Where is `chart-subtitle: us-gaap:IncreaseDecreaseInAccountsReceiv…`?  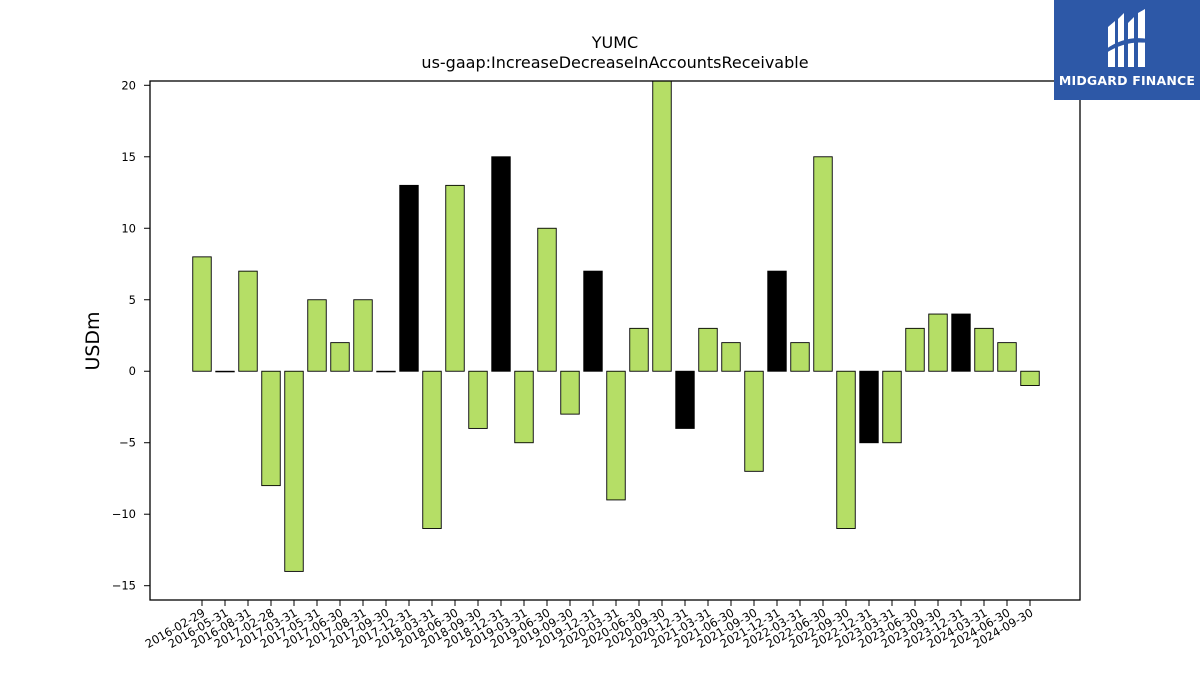
chart-subtitle: us-gaap:IncreaseDecreaseInAccountsReceiv… is located at coordinates (614, 62).